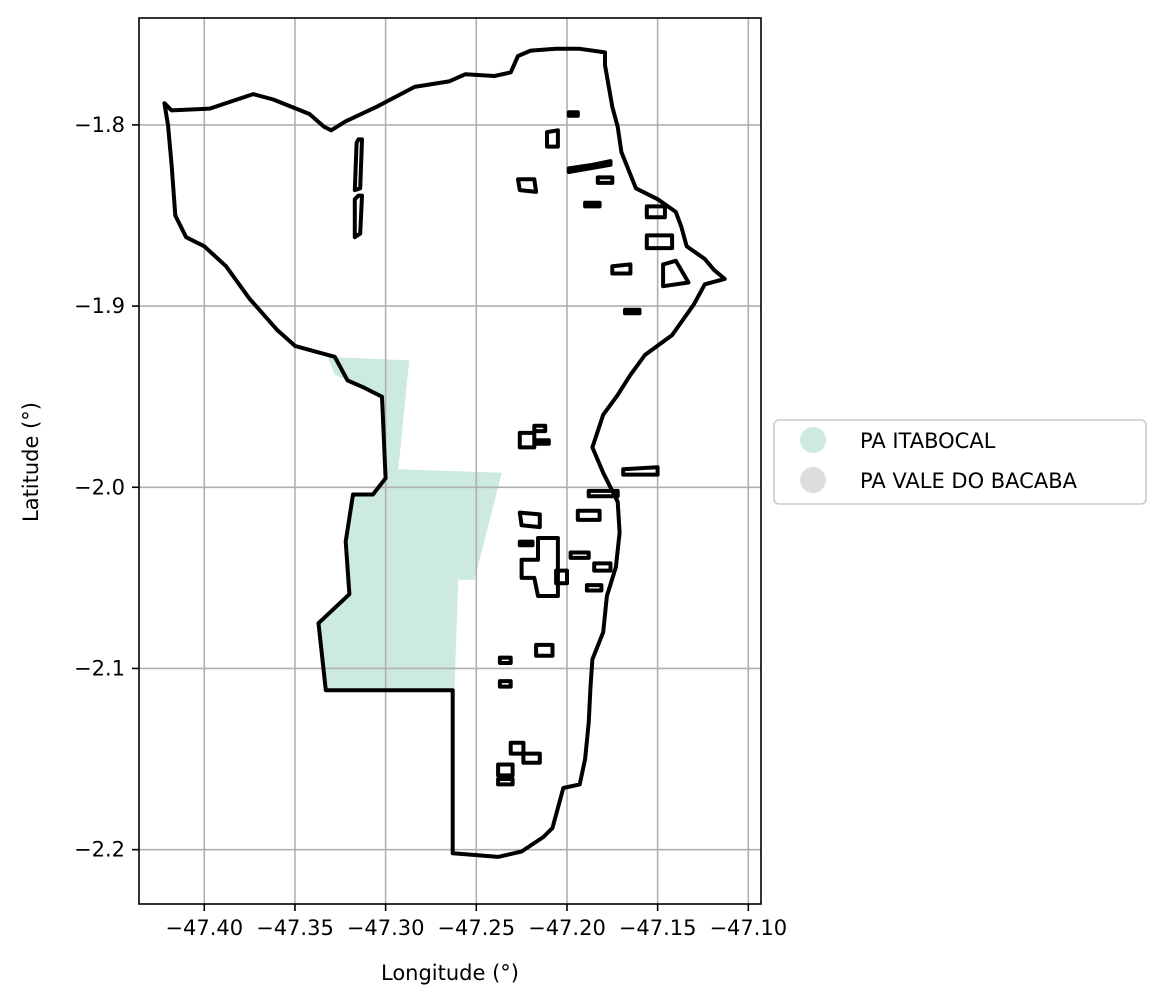  I want to click on y-tick-label: −1.9, so click(99, 306).